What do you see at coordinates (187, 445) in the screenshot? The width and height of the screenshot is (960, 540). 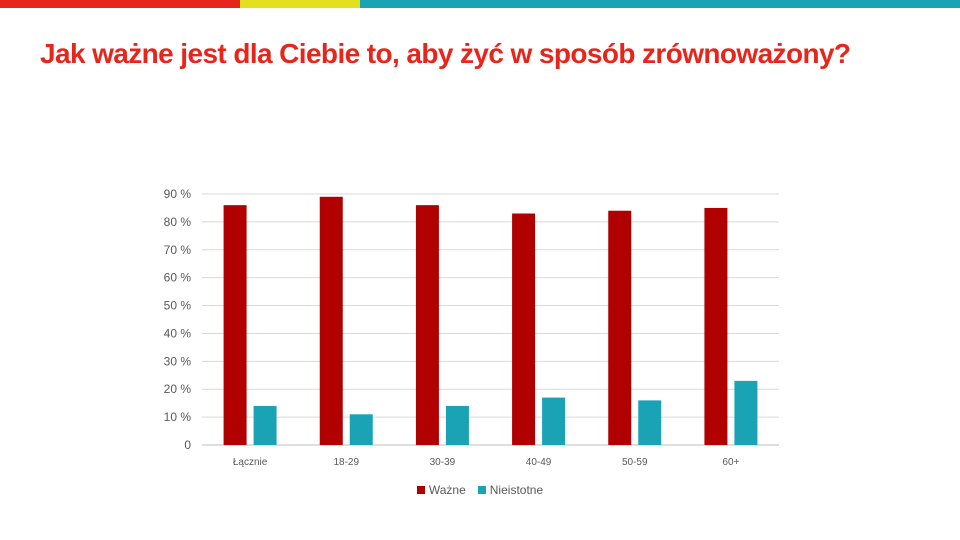 I see `y-tick-label: 0` at bounding box center [187, 445].